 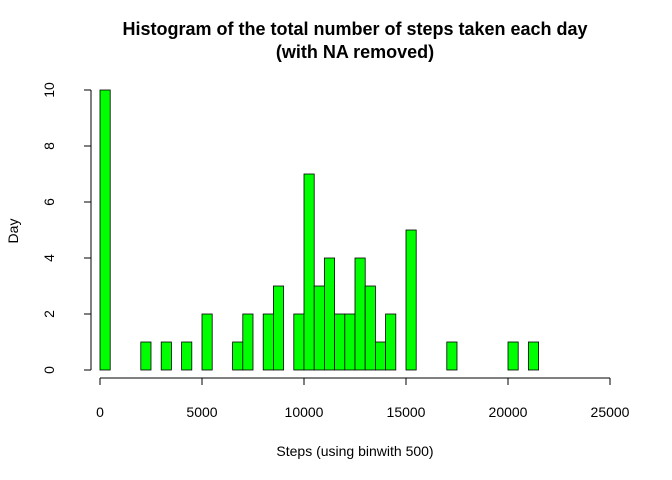 I want to click on x-tick-label-0: 0, so click(x=100, y=412).